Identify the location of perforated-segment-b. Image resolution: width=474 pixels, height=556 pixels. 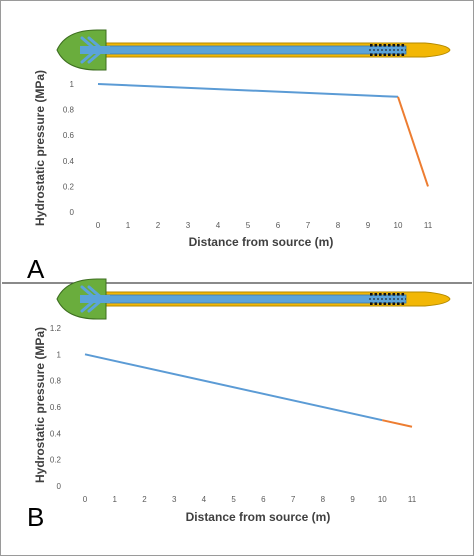
(387, 299).